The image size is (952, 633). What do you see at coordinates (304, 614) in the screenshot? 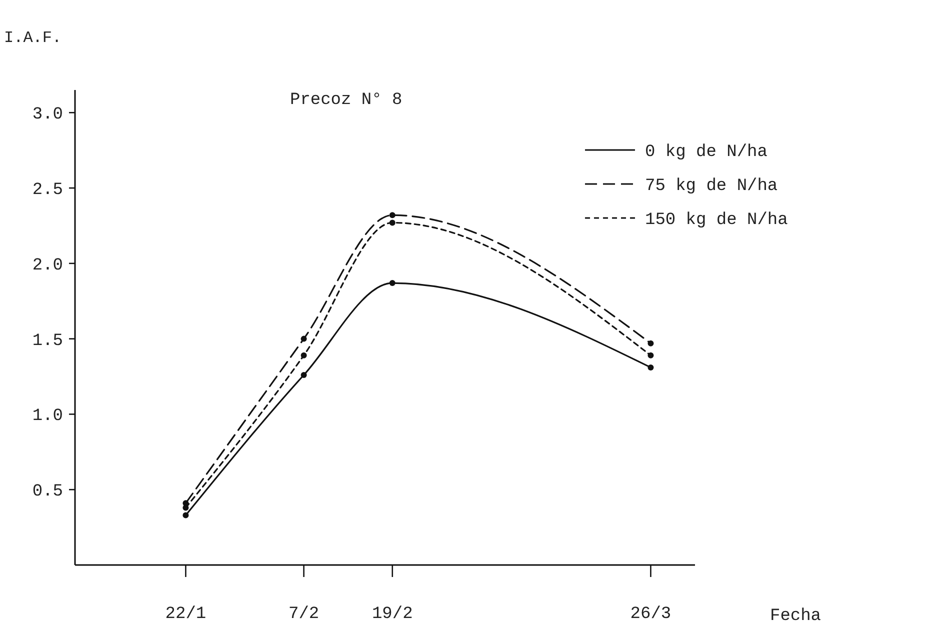
I see `x-tick-label: 7/2` at bounding box center [304, 614].